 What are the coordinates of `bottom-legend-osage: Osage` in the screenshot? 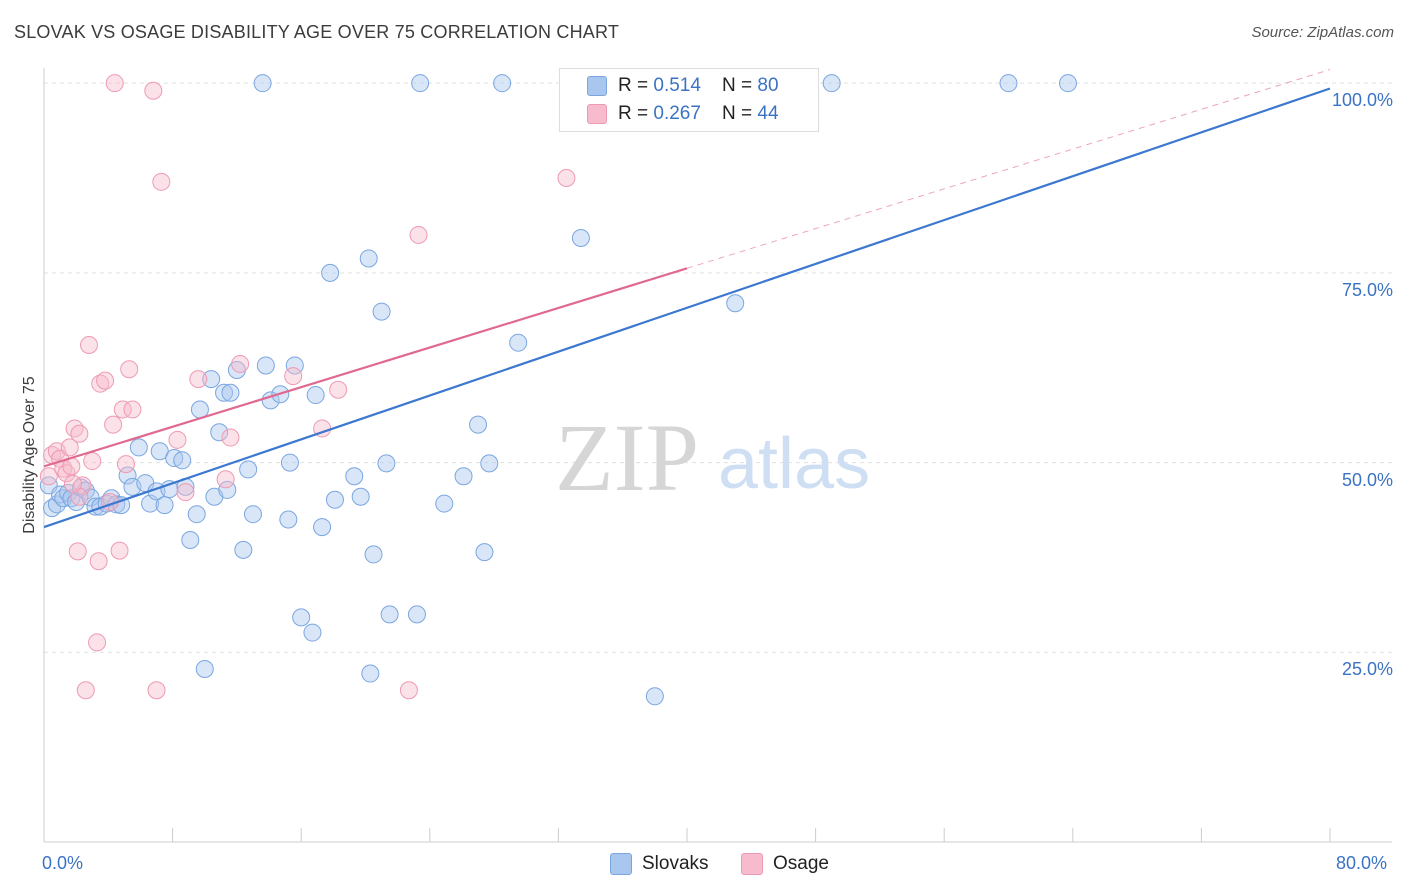 It's located at (785, 864).